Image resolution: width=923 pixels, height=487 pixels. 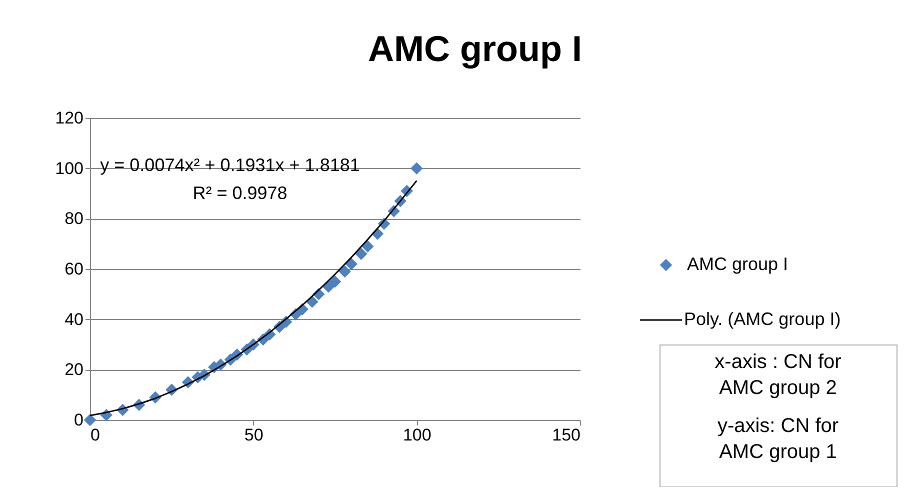 I want to click on y-tick-label: 20, so click(x=74, y=370).